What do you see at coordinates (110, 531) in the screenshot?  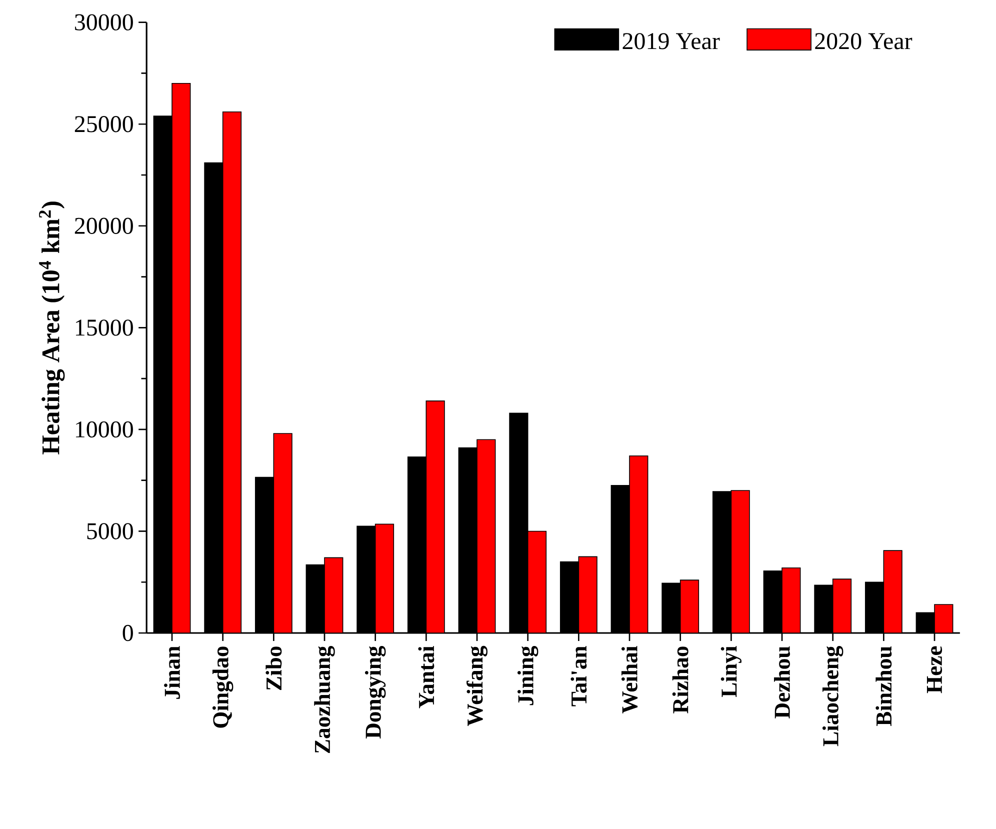 I see `y-tick-label: 5000` at bounding box center [110, 531].